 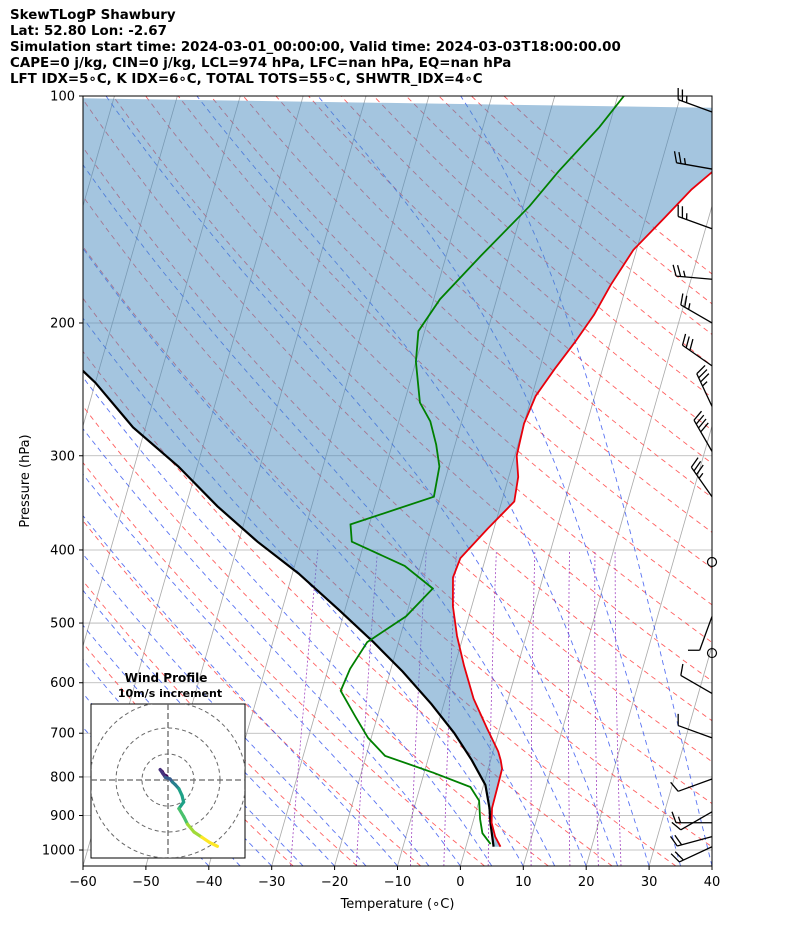 What do you see at coordinates (62, 456) in the screenshot?
I see `y-tick-label: 300` at bounding box center [62, 456].